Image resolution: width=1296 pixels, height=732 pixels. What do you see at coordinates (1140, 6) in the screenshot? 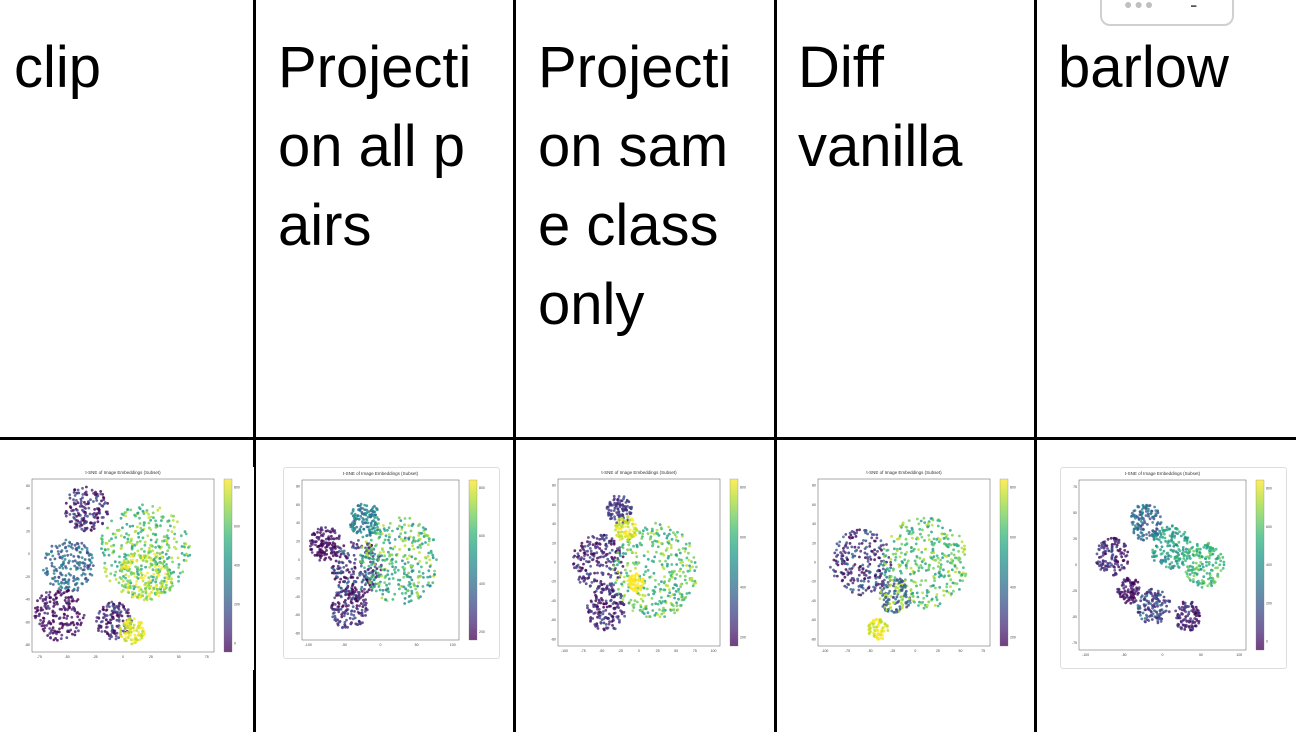
I see `more-options-icon: ●●●` at bounding box center [1140, 6].